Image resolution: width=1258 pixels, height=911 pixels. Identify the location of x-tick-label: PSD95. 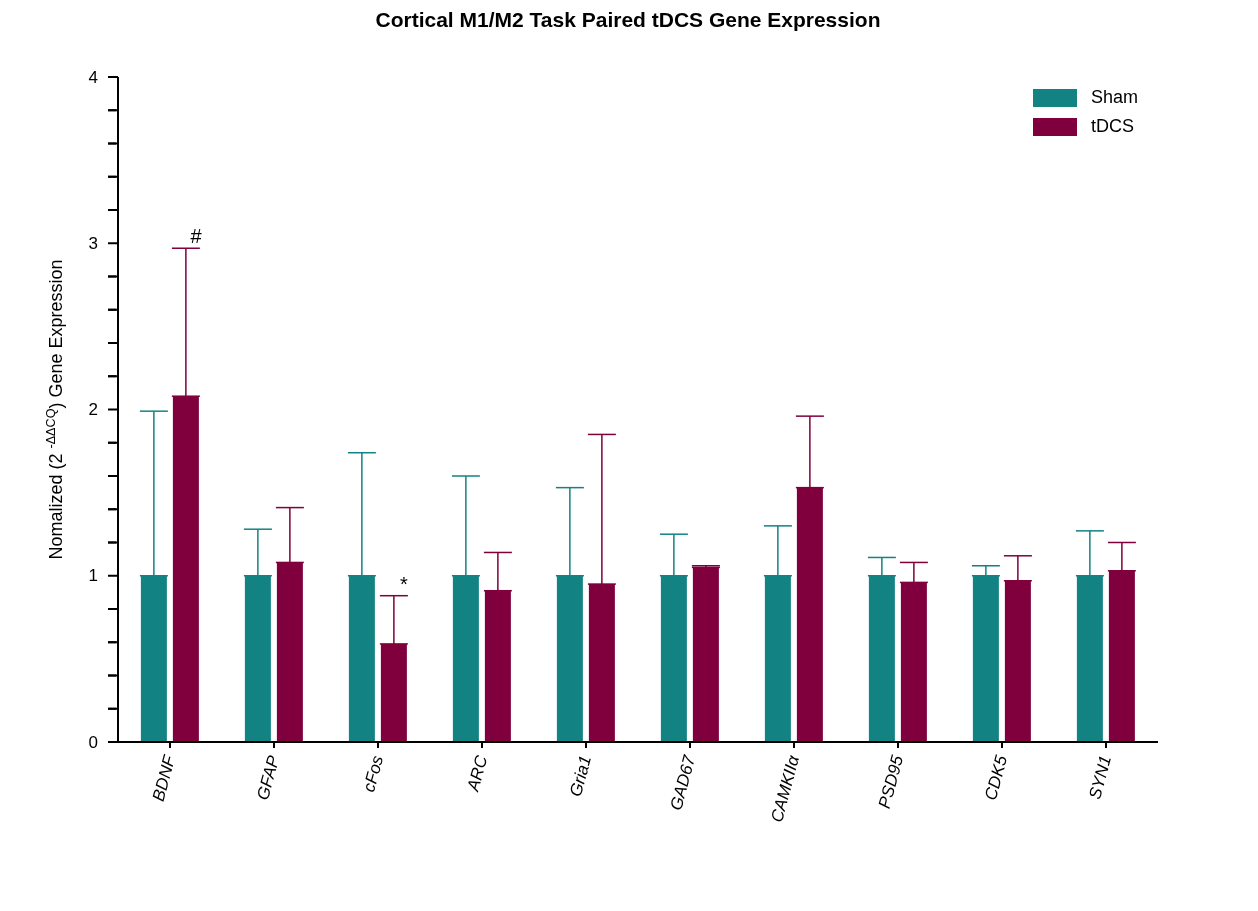
(891, 782).